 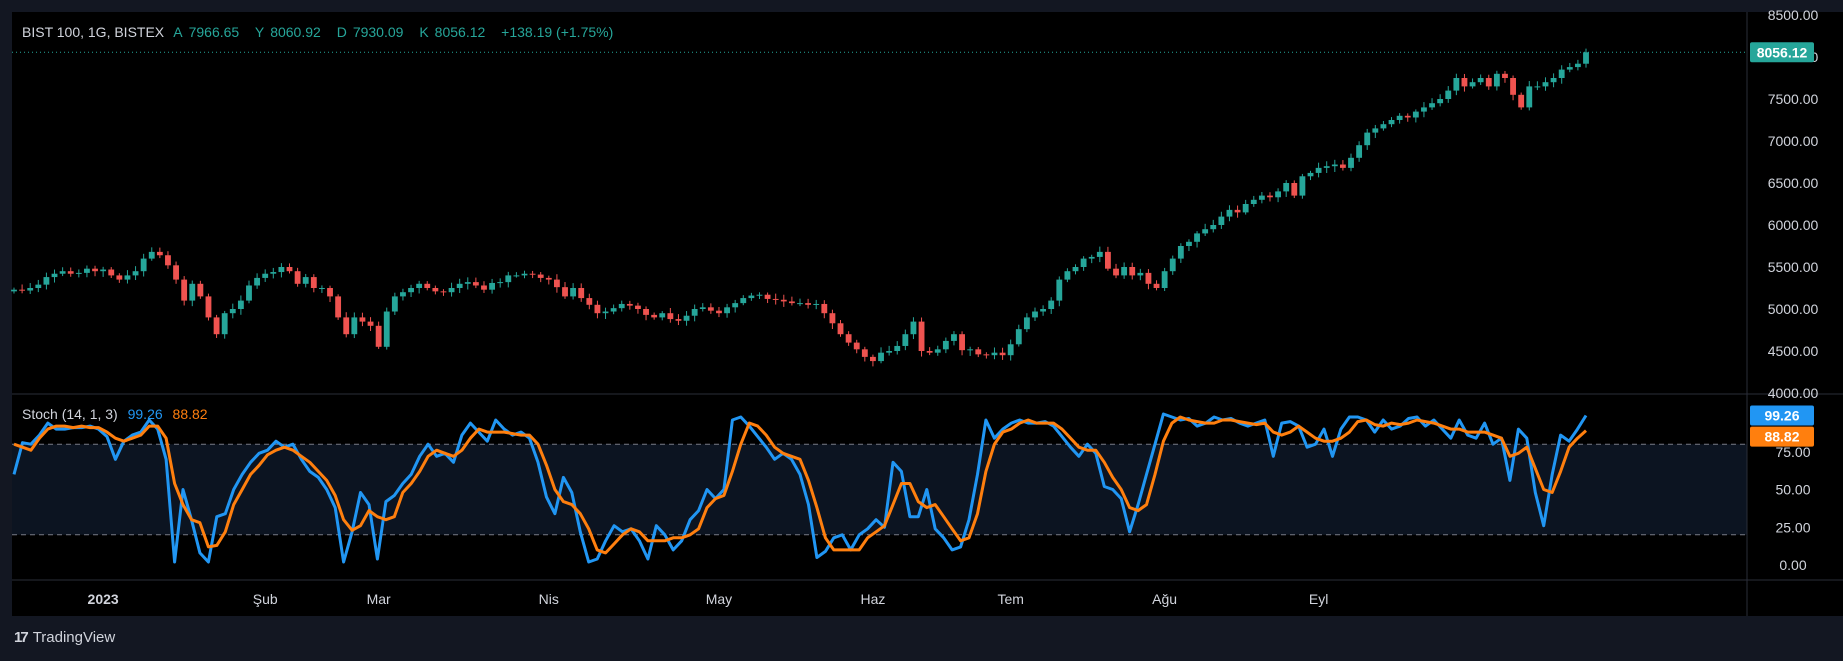 I want to click on tradingview-logo: 17 TradingView, so click(x=64, y=637).